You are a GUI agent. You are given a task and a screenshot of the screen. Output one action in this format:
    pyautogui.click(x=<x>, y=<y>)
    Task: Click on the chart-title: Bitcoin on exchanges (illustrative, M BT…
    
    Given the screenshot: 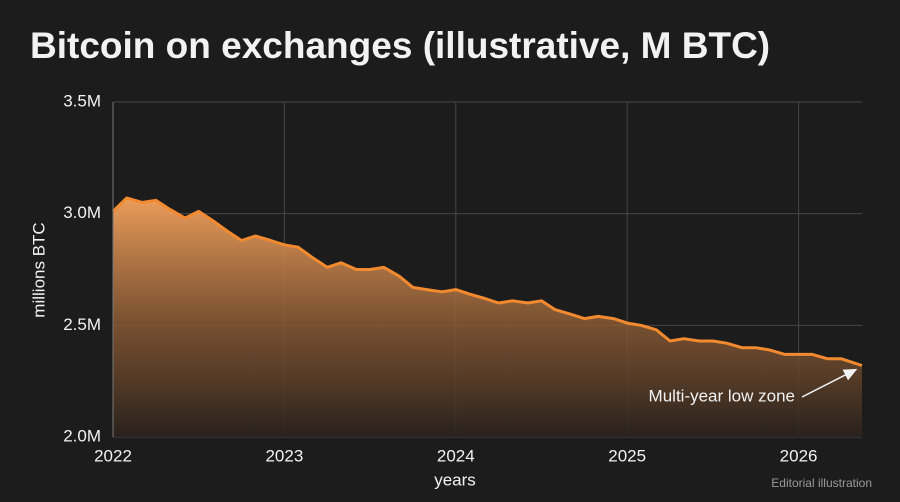 What is the action you would take?
    pyautogui.click(x=400, y=45)
    